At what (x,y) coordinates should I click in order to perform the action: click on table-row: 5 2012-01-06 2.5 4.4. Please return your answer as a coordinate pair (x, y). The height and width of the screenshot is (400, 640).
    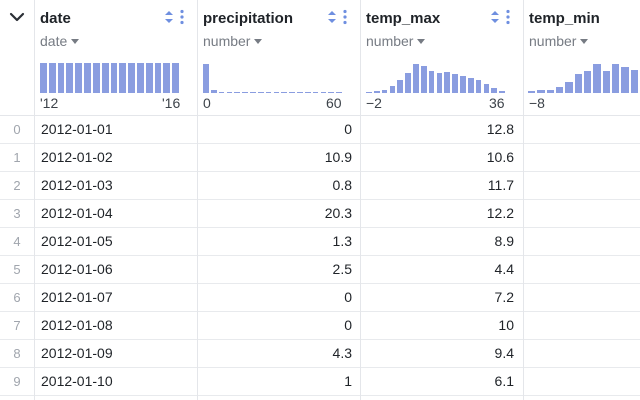
    Looking at the image, I should click on (320, 270).